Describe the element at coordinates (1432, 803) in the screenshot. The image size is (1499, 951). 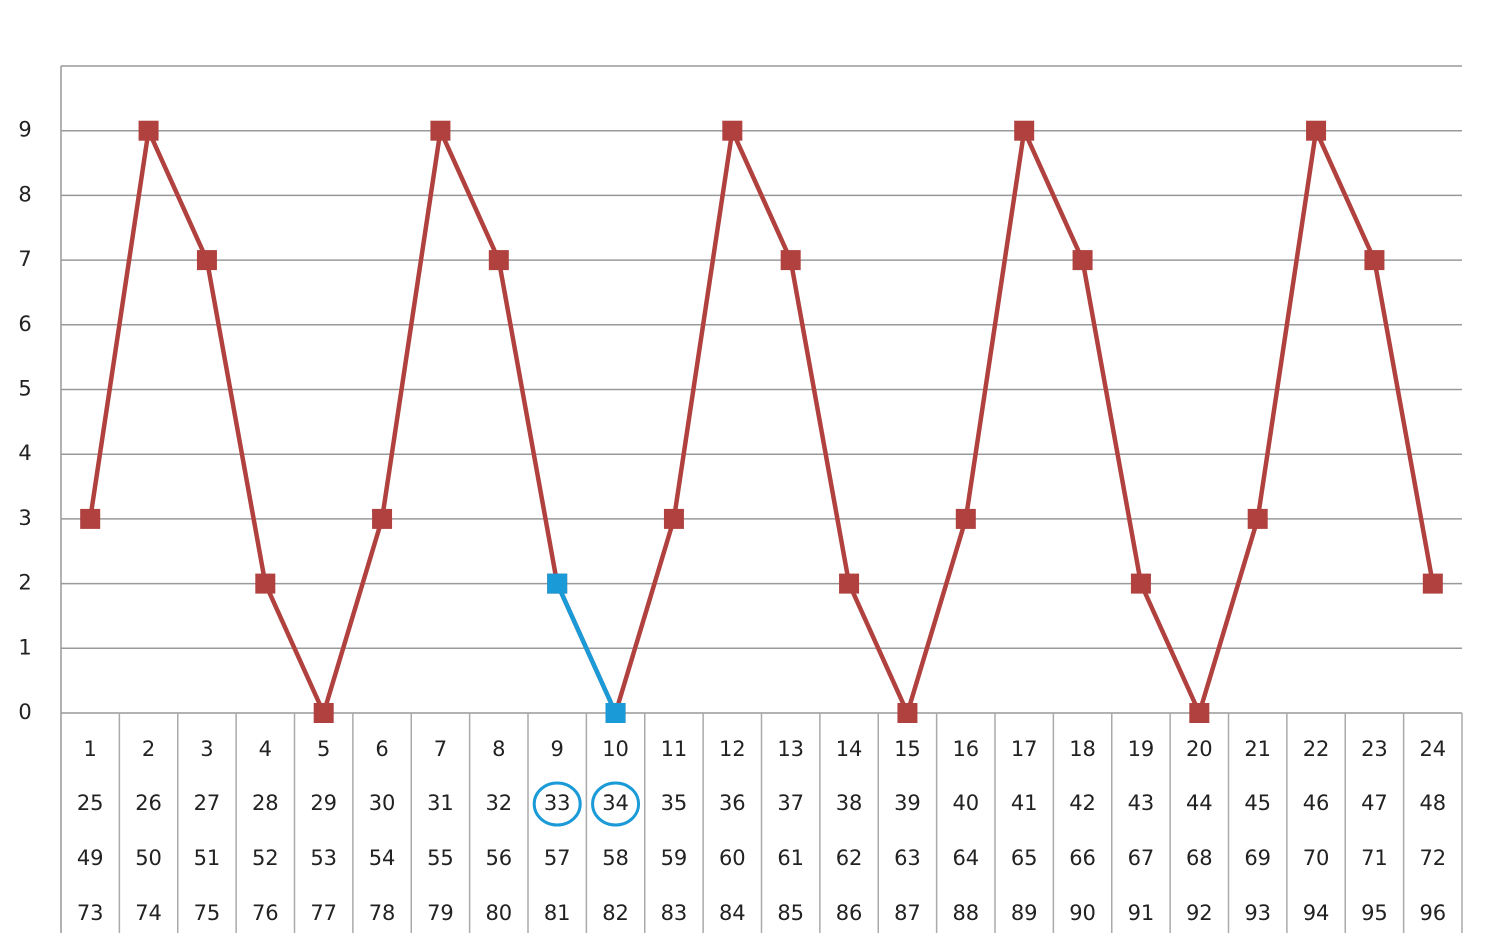
I see `x-tick-label: 48` at that location.